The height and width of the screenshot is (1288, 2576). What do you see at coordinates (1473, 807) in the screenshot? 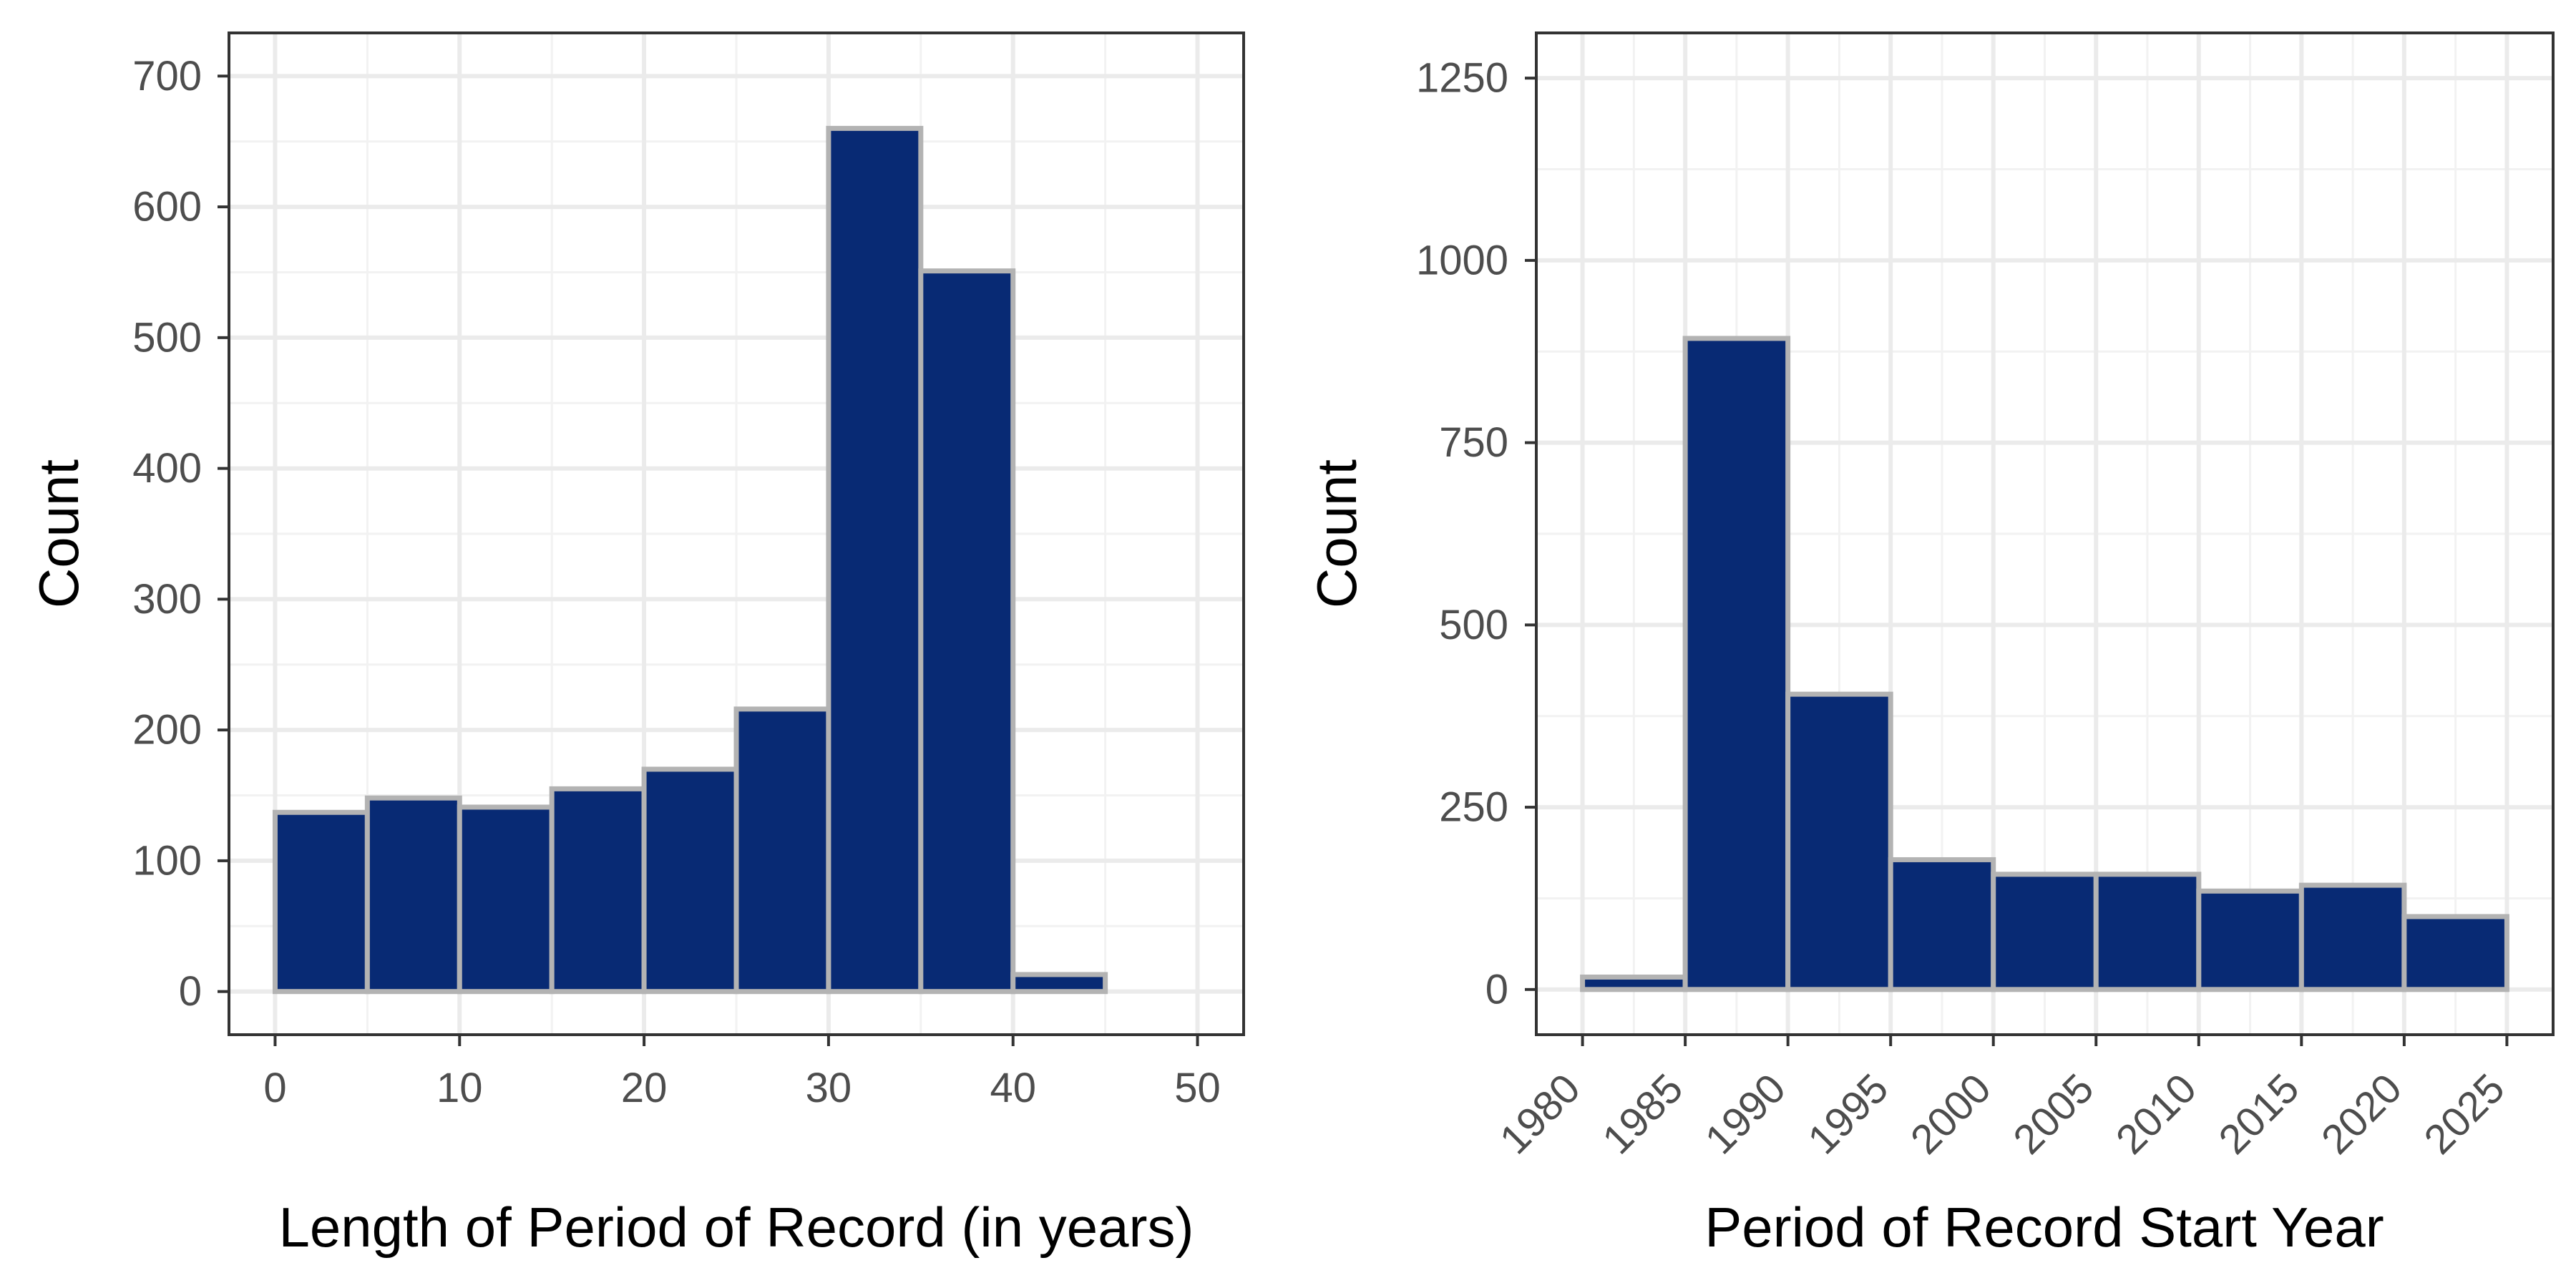
I see `y-tick-label: 250` at bounding box center [1473, 807].